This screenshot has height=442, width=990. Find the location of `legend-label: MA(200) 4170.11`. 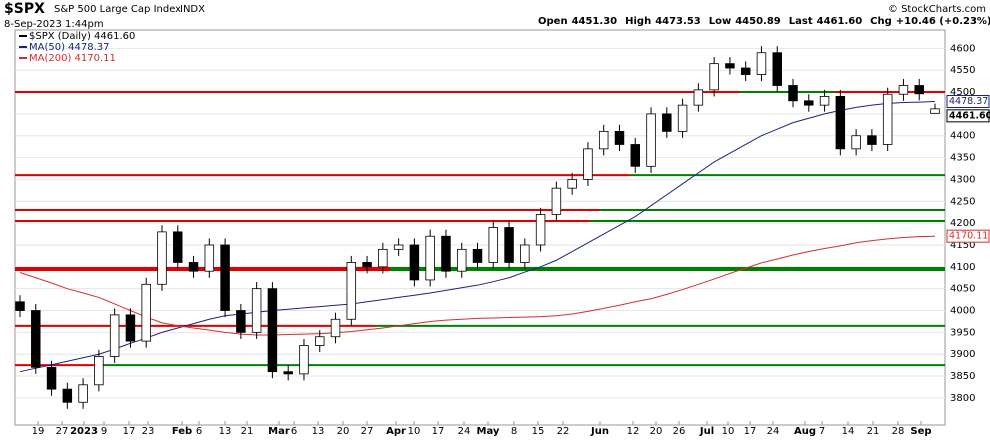

legend-label: MA(200) 4170.11 is located at coordinates (72, 58).